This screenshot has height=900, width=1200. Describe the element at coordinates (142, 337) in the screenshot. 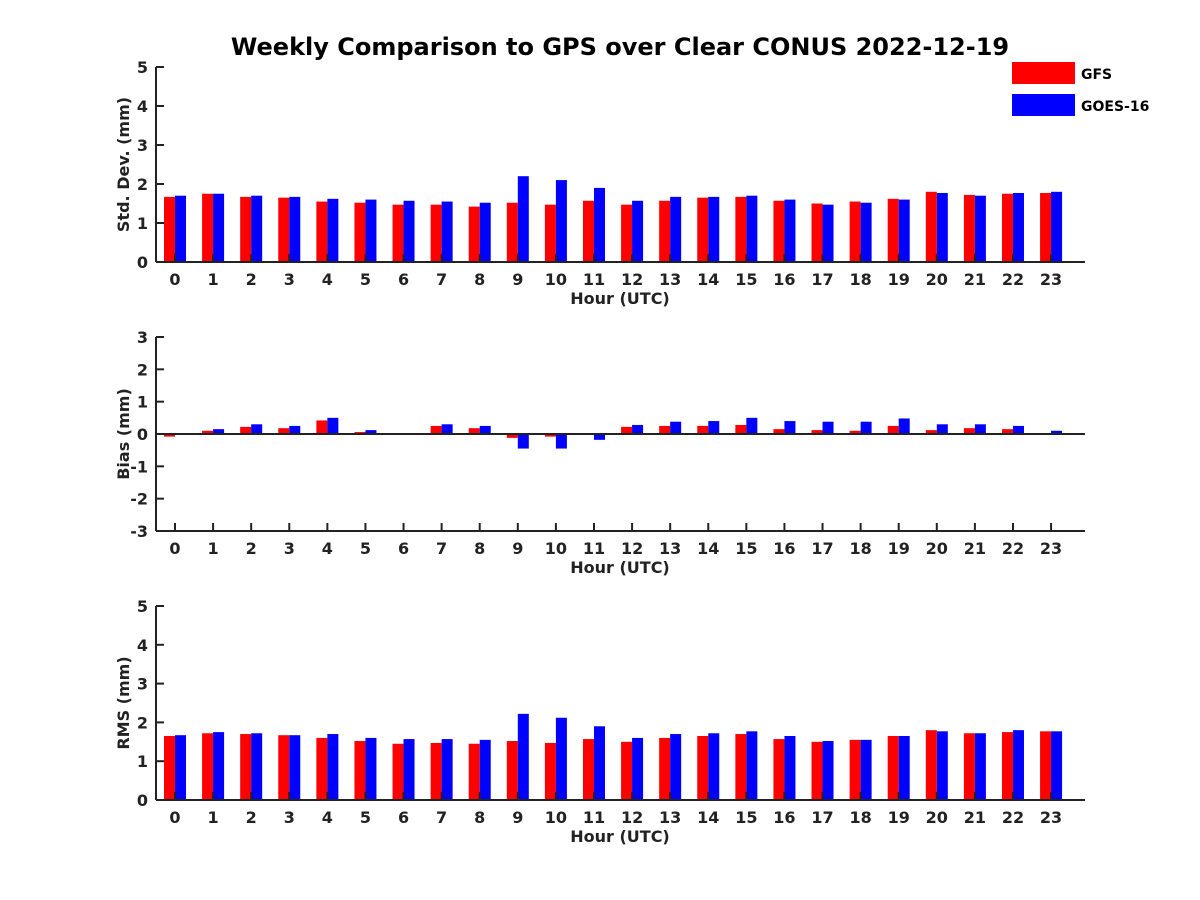

I see `bias-y-tick-label: 3` at that location.